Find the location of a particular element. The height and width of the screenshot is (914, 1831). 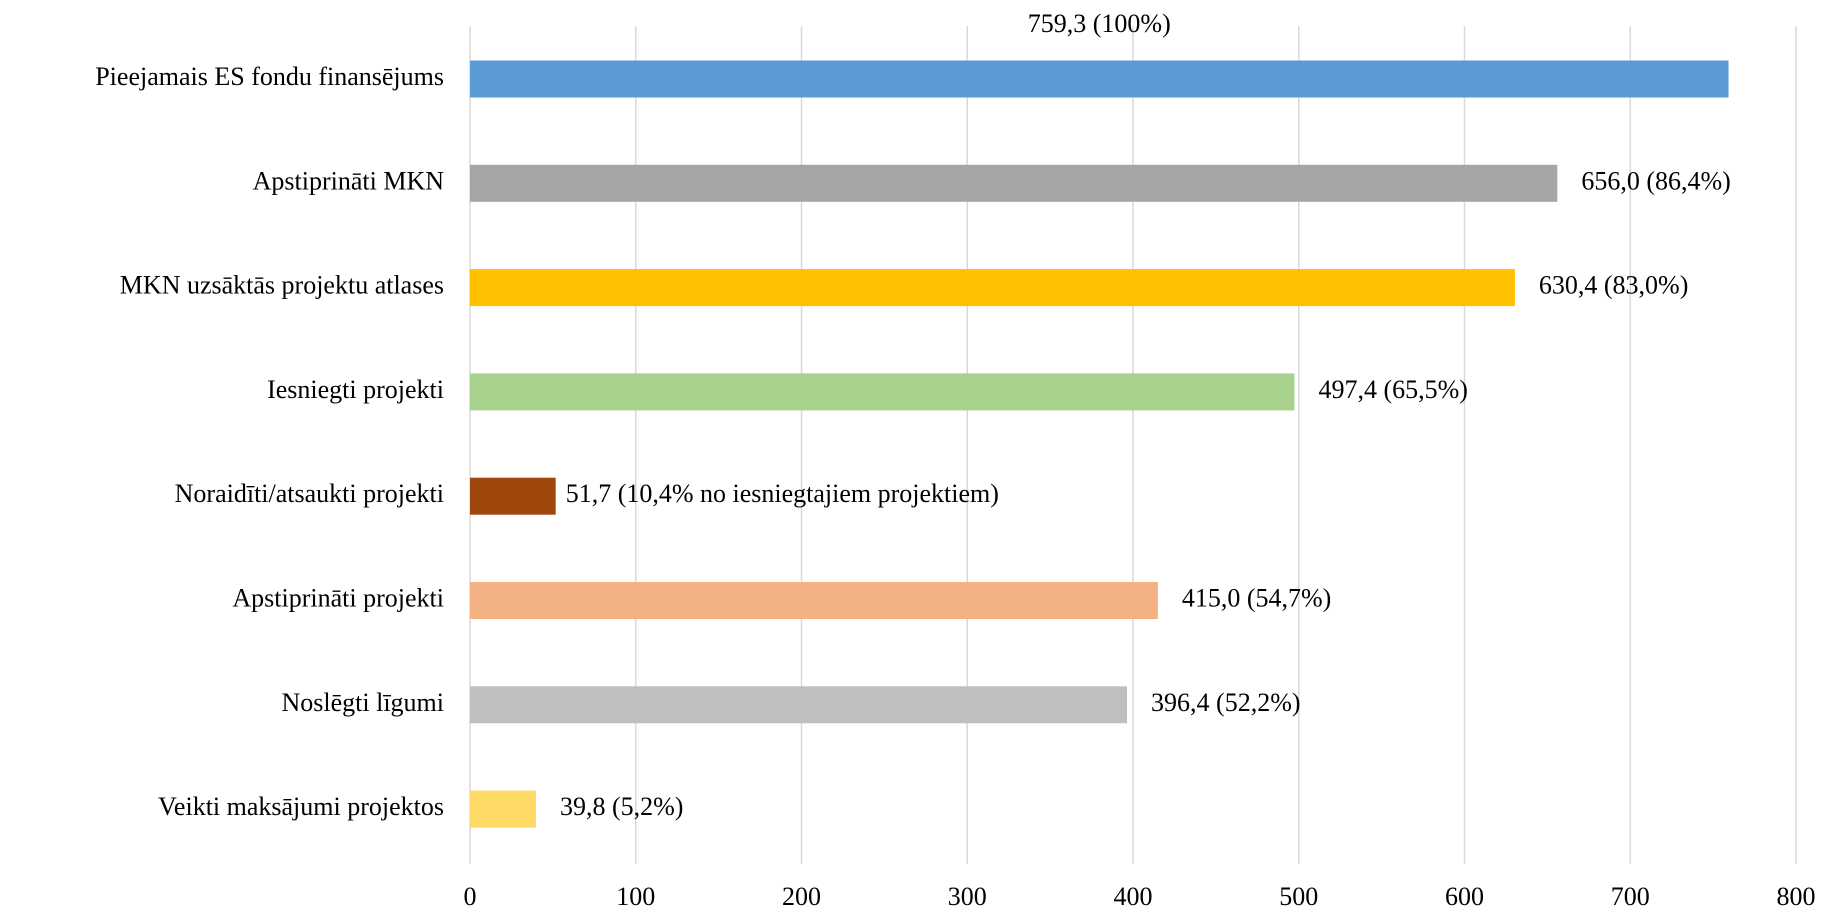

y-tick-label: Apstiprināti projekti is located at coordinates (338, 597).